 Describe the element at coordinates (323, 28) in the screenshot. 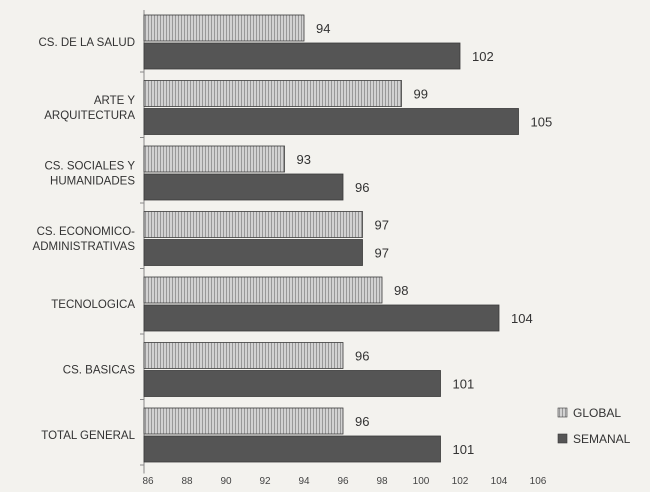

I see `data-label-global: 94` at that location.